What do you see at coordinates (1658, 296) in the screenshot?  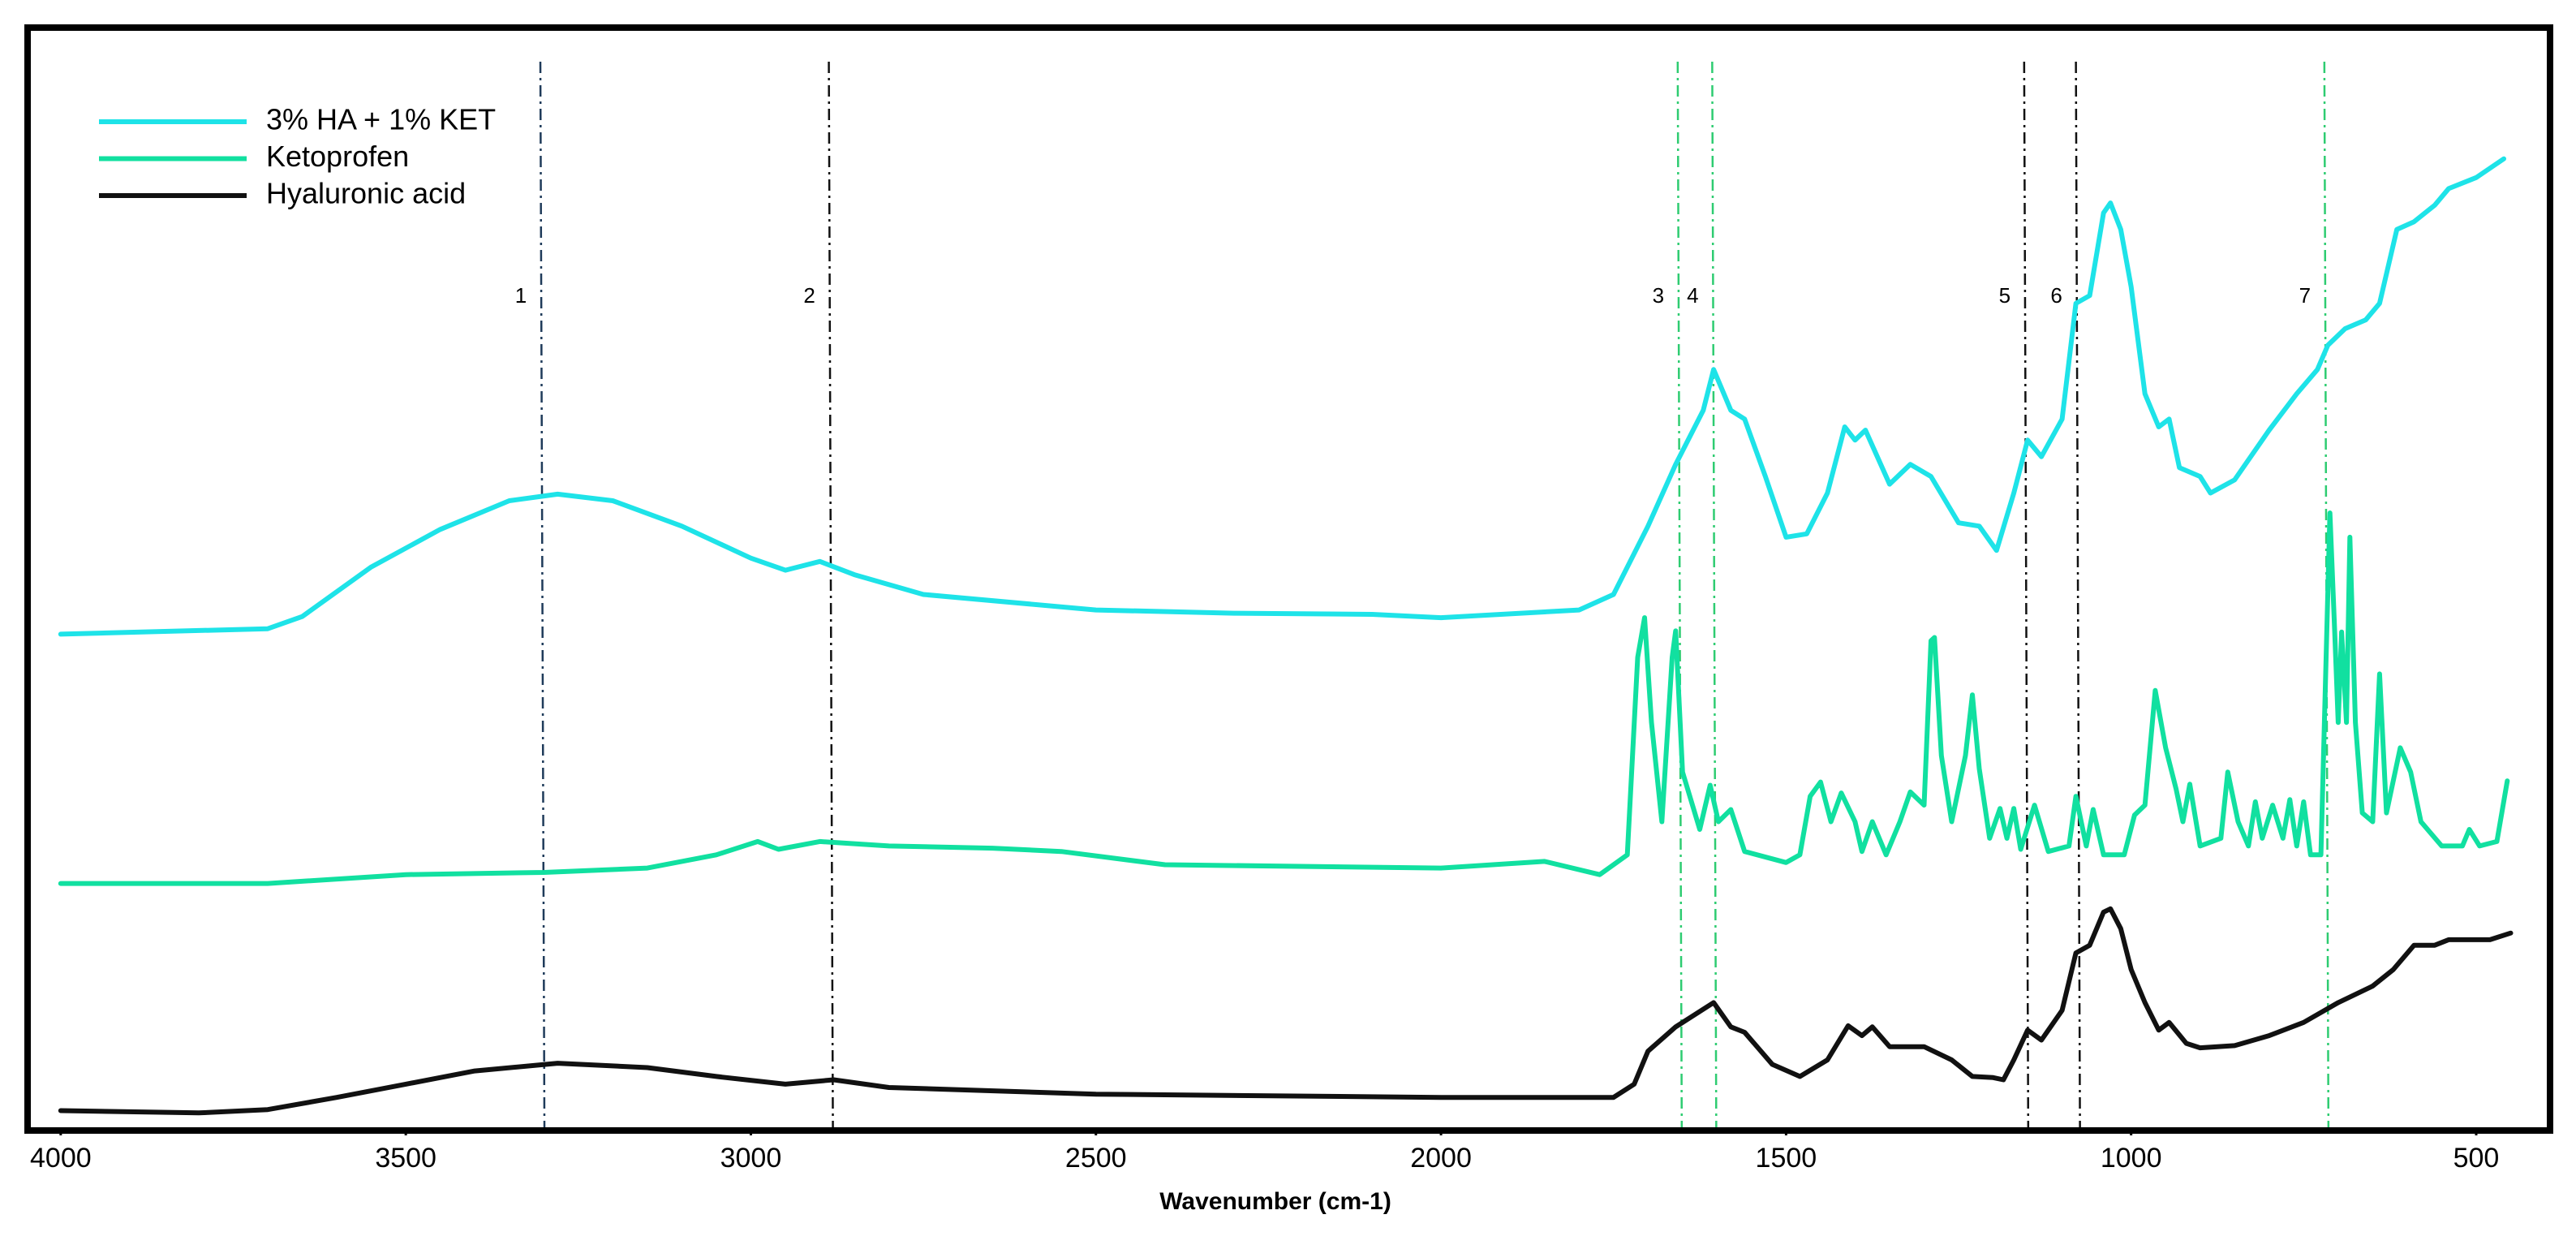 I see `peak-label: 3` at bounding box center [1658, 296].